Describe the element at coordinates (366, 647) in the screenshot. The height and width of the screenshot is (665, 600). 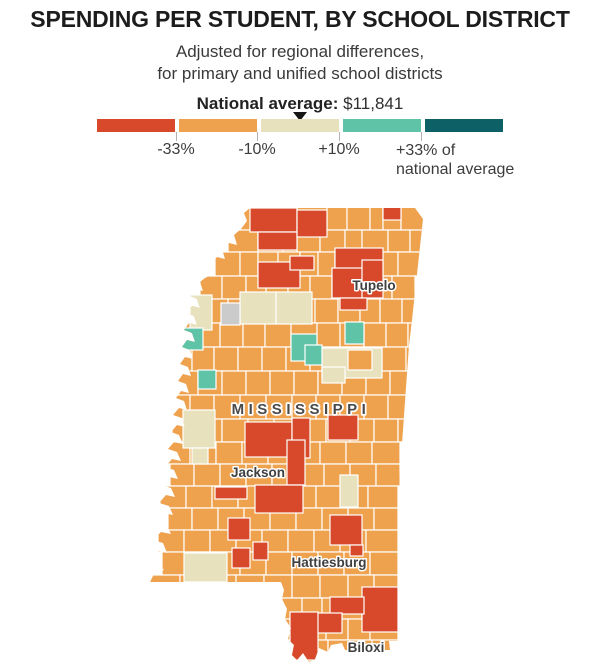
I see `city-label-biloxi: Biloxi` at that location.